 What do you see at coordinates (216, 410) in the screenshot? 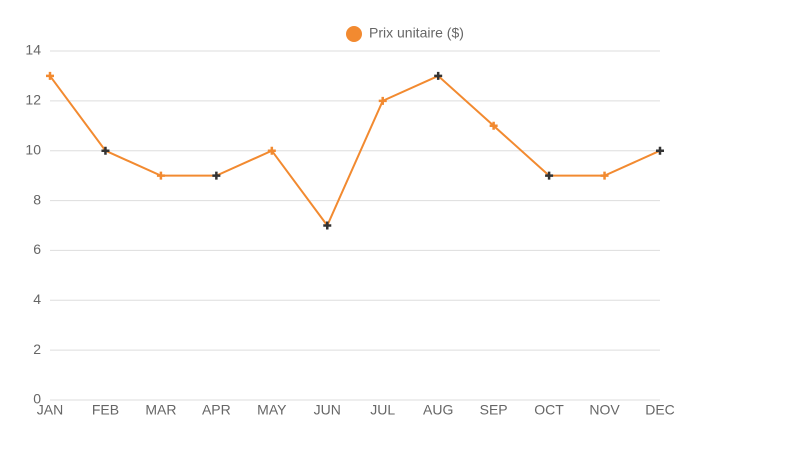
I see `x-tick-label: APR` at bounding box center [216, 410].